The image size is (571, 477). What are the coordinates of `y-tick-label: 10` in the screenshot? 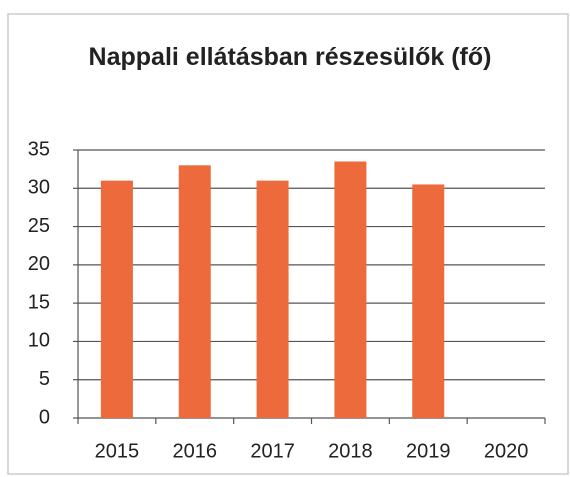 It's located at (39, 341).